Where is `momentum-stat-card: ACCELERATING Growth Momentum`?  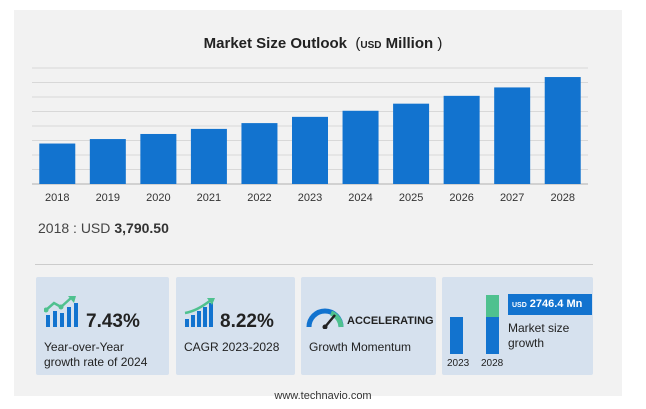 momentum-stat-card: ACCELERATING Growth Momentum is located at coordinates (368, 326).